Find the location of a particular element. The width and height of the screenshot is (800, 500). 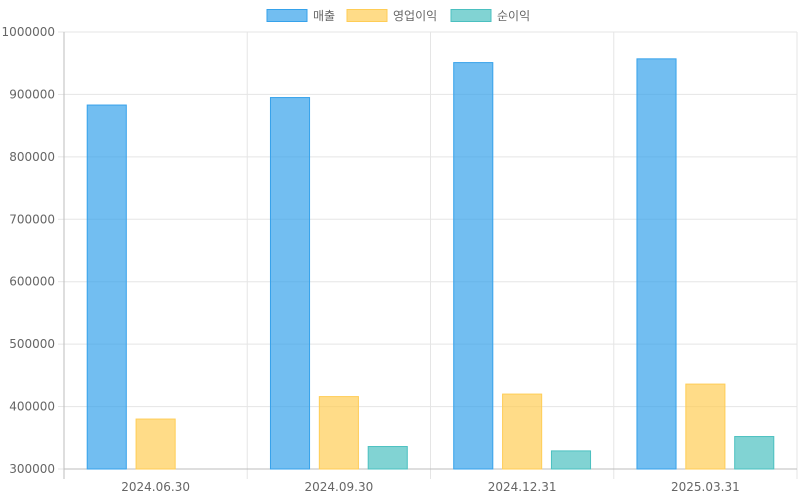

y-tick-label: 700000 is located at coordinates (32, 219).